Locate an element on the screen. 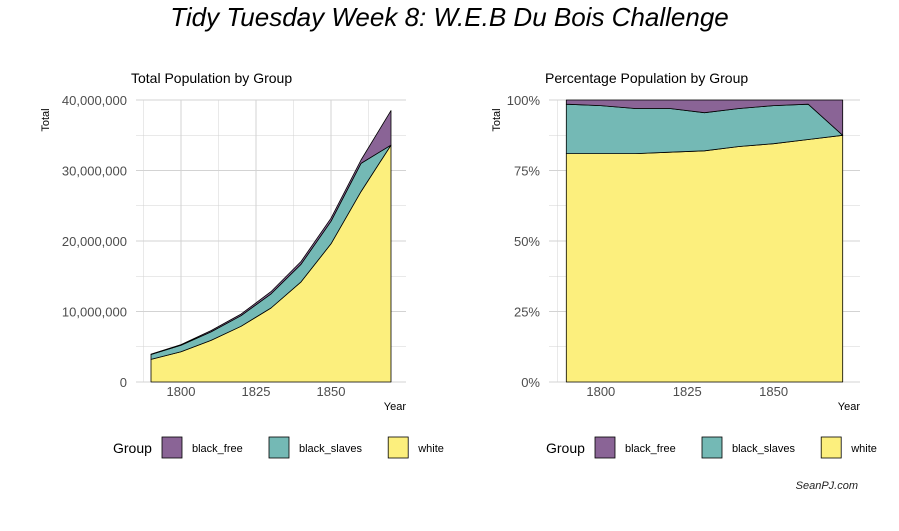  y-tick-label: 40,000,000 is located at coordinates (94, 100).